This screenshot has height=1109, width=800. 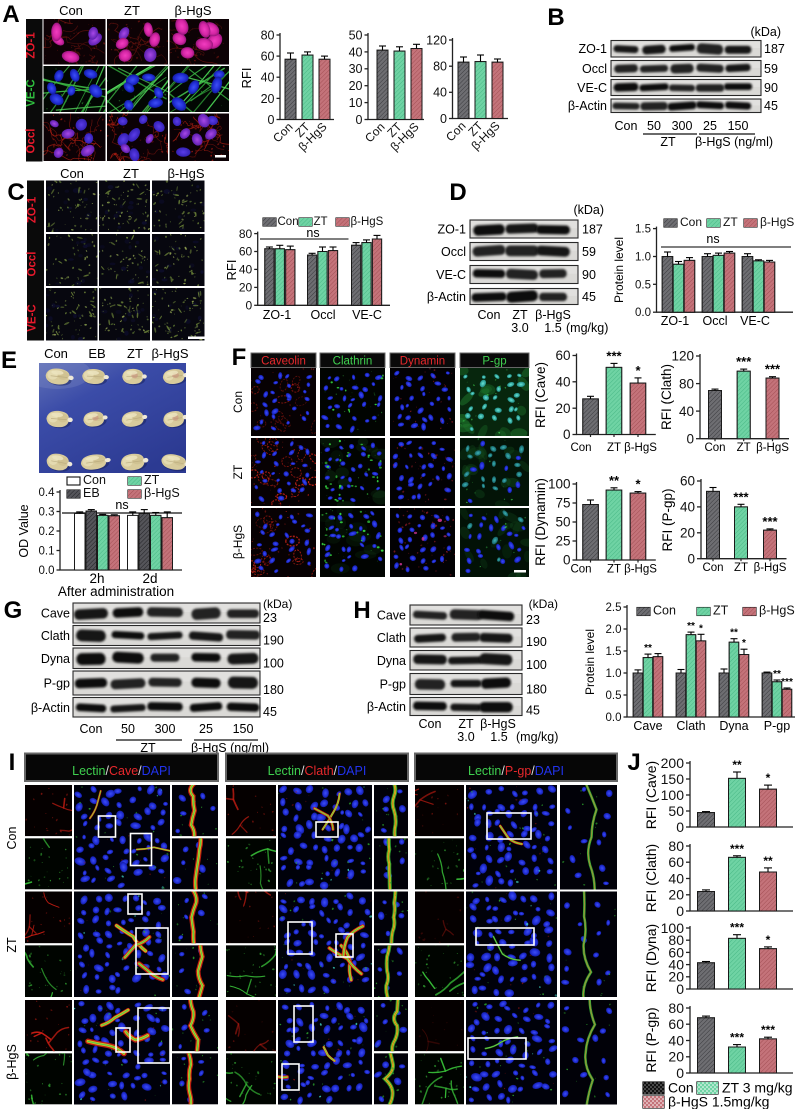 I want to click on svg-text: Occl, so click(x=32, y=141).